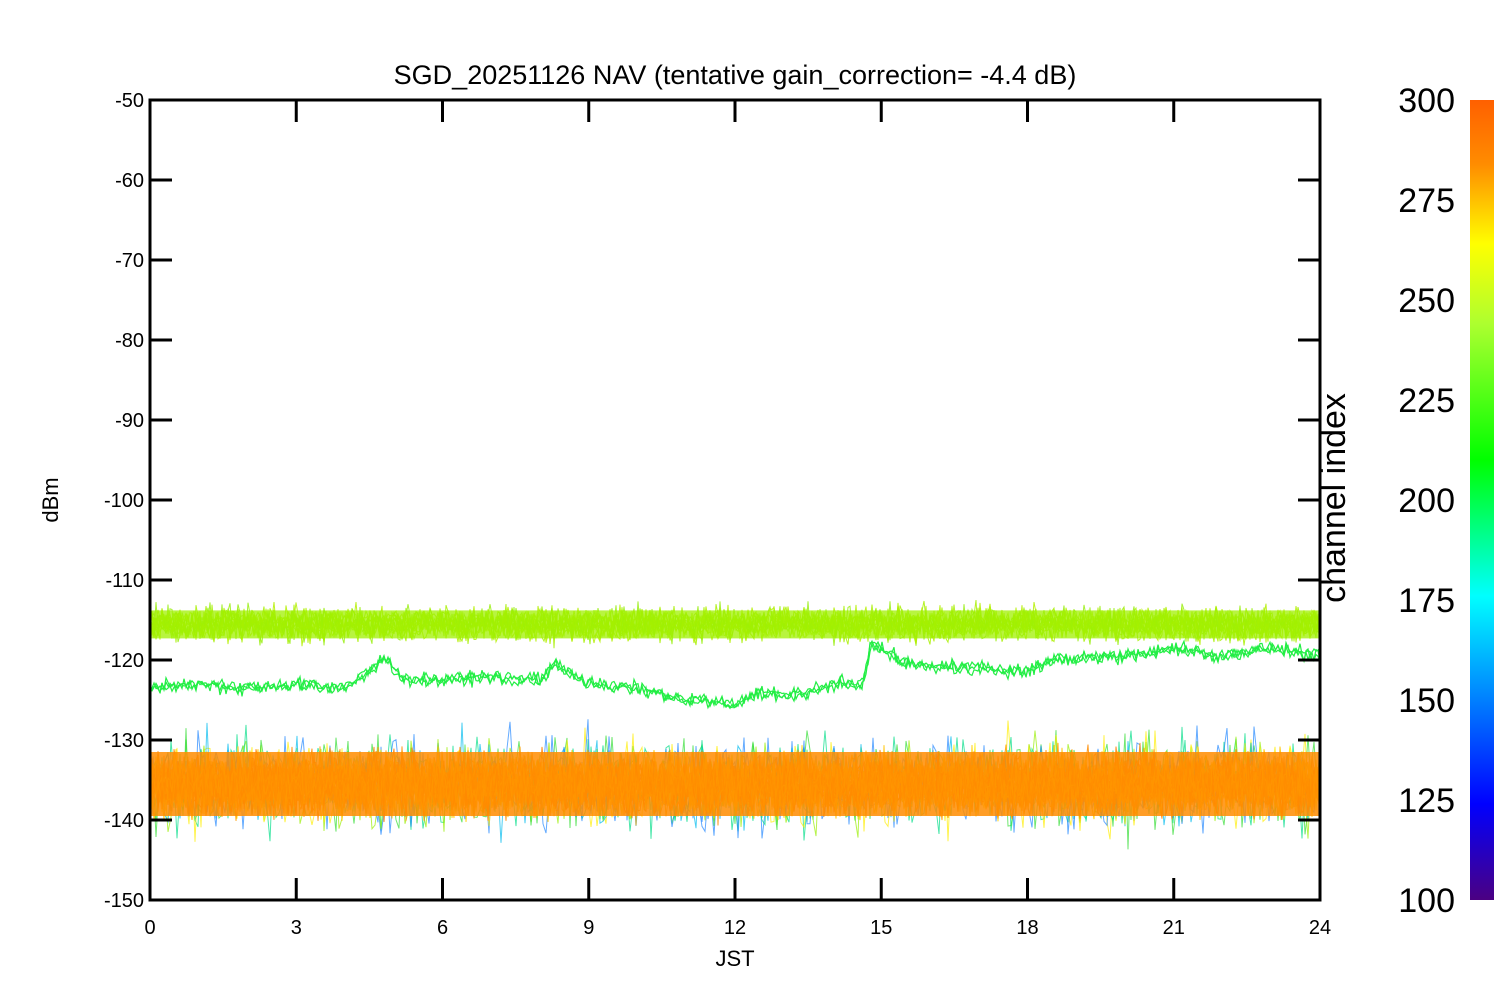 This screenshot has height=1000, width=1500. What do you see at coordinates (1426, 901) in the screenshot?
I see `colorbar-tick-label: 100` at bounding box center [1426, 901].